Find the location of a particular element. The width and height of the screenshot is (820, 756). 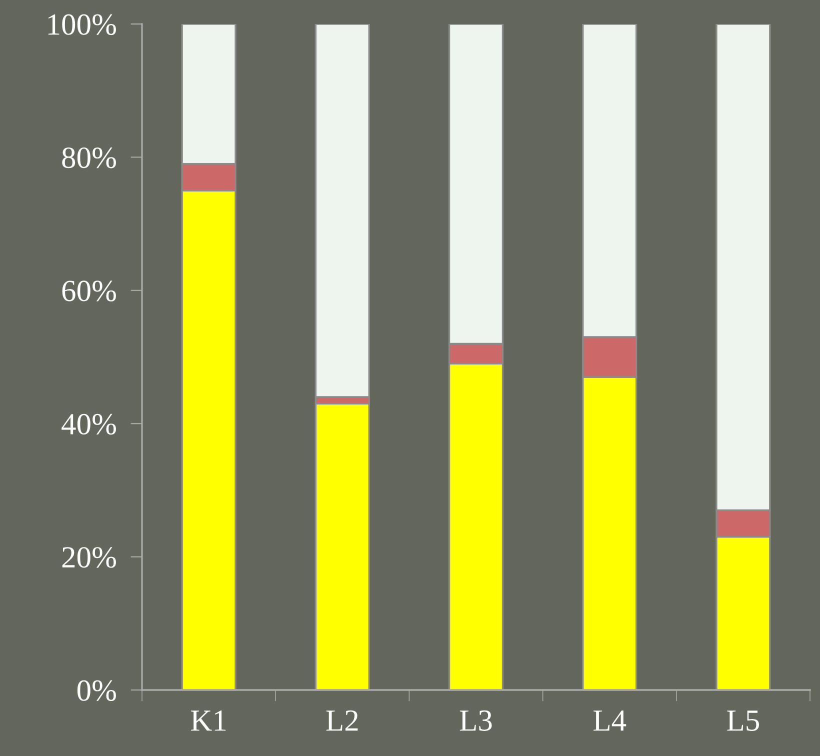

x-tick-label: L4 is located at coordinates (610, 720).